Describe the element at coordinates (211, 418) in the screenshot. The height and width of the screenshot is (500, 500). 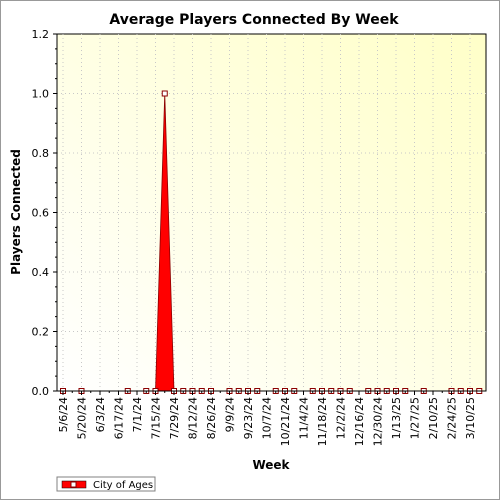
I see `x-tick-label: 8/26/24` at that location.